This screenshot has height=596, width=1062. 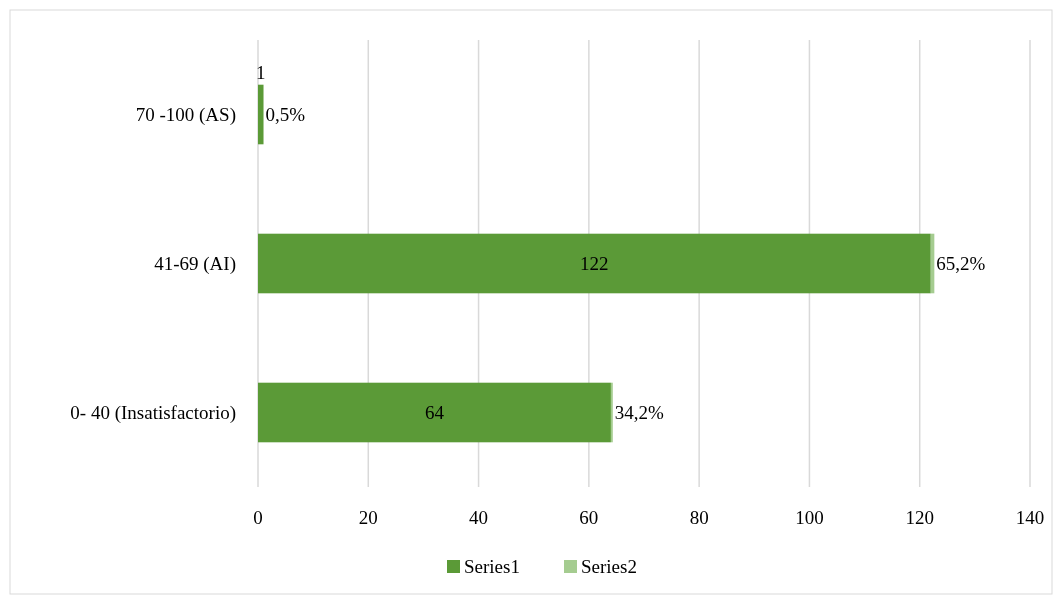 What do you see at coordinates (699, 517) in the screenshot?
I see `x-tick-label: 80` at bounding box center [699, 517].